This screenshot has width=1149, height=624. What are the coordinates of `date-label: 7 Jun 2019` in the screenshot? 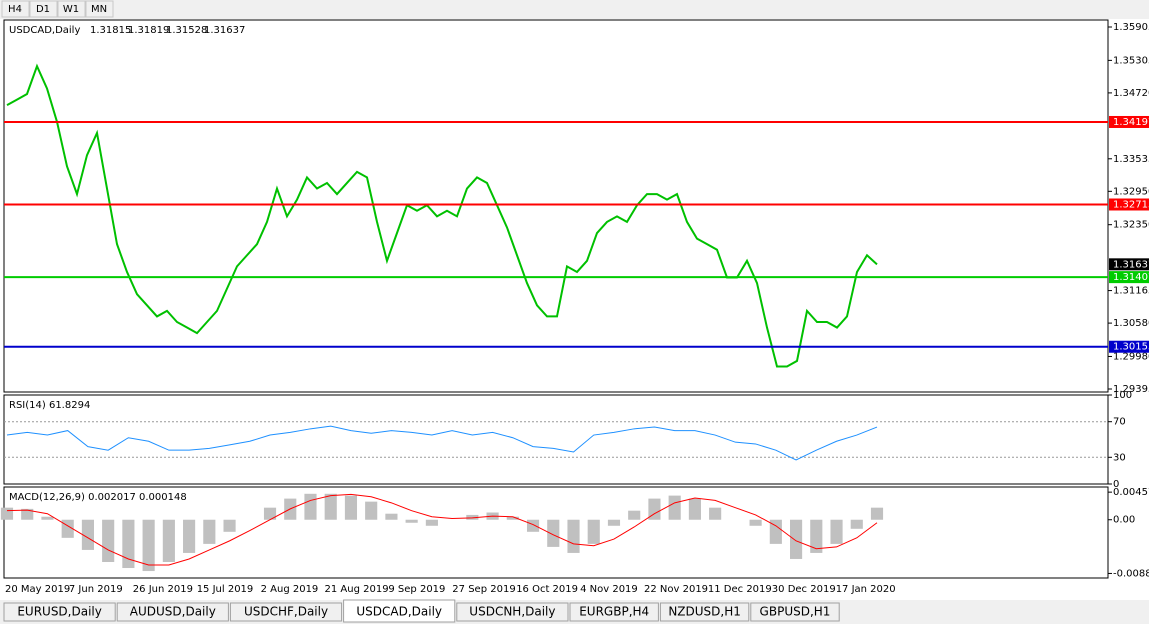 It's located at (96, 589).